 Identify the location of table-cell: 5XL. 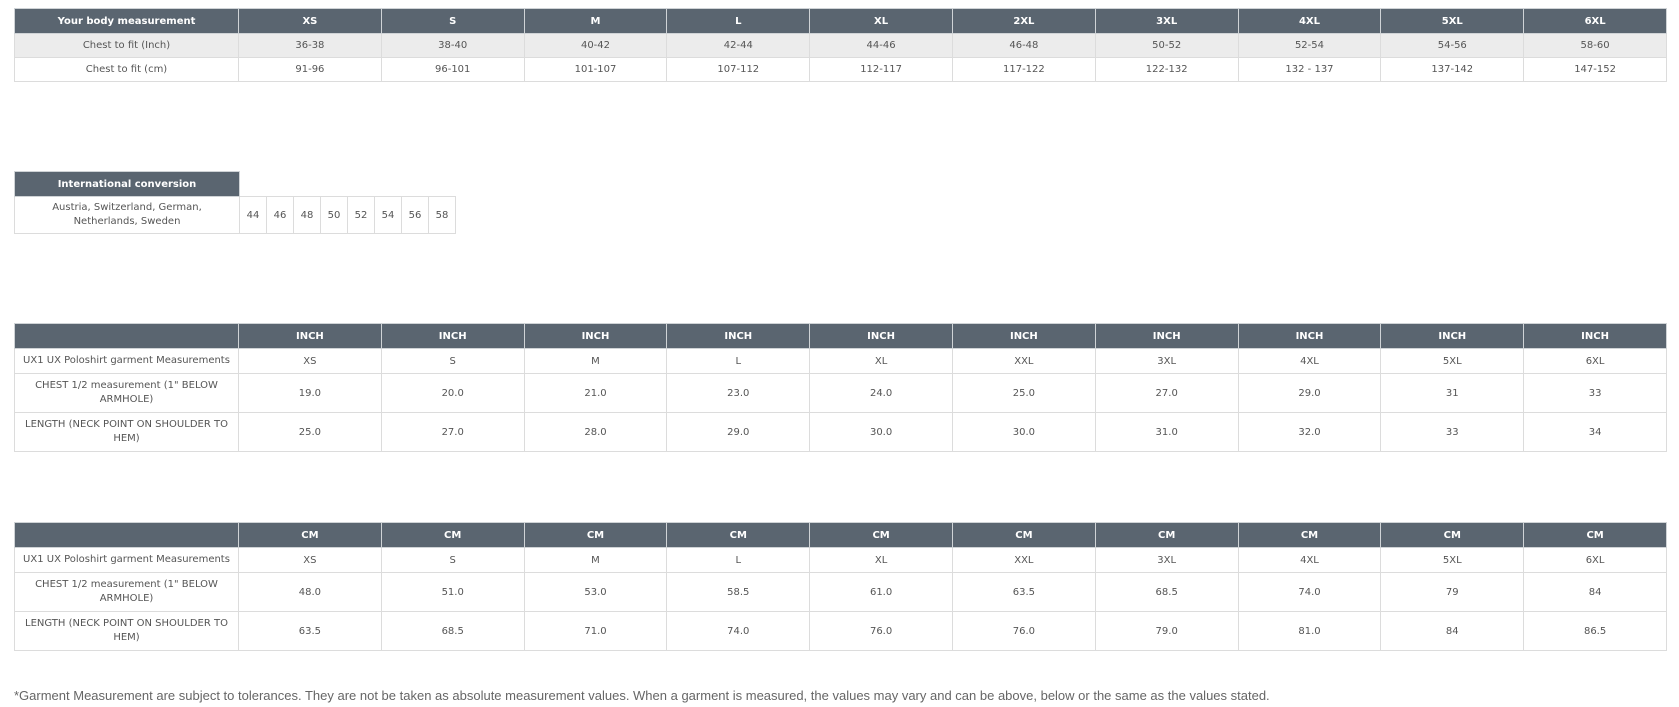
(1452, 361).